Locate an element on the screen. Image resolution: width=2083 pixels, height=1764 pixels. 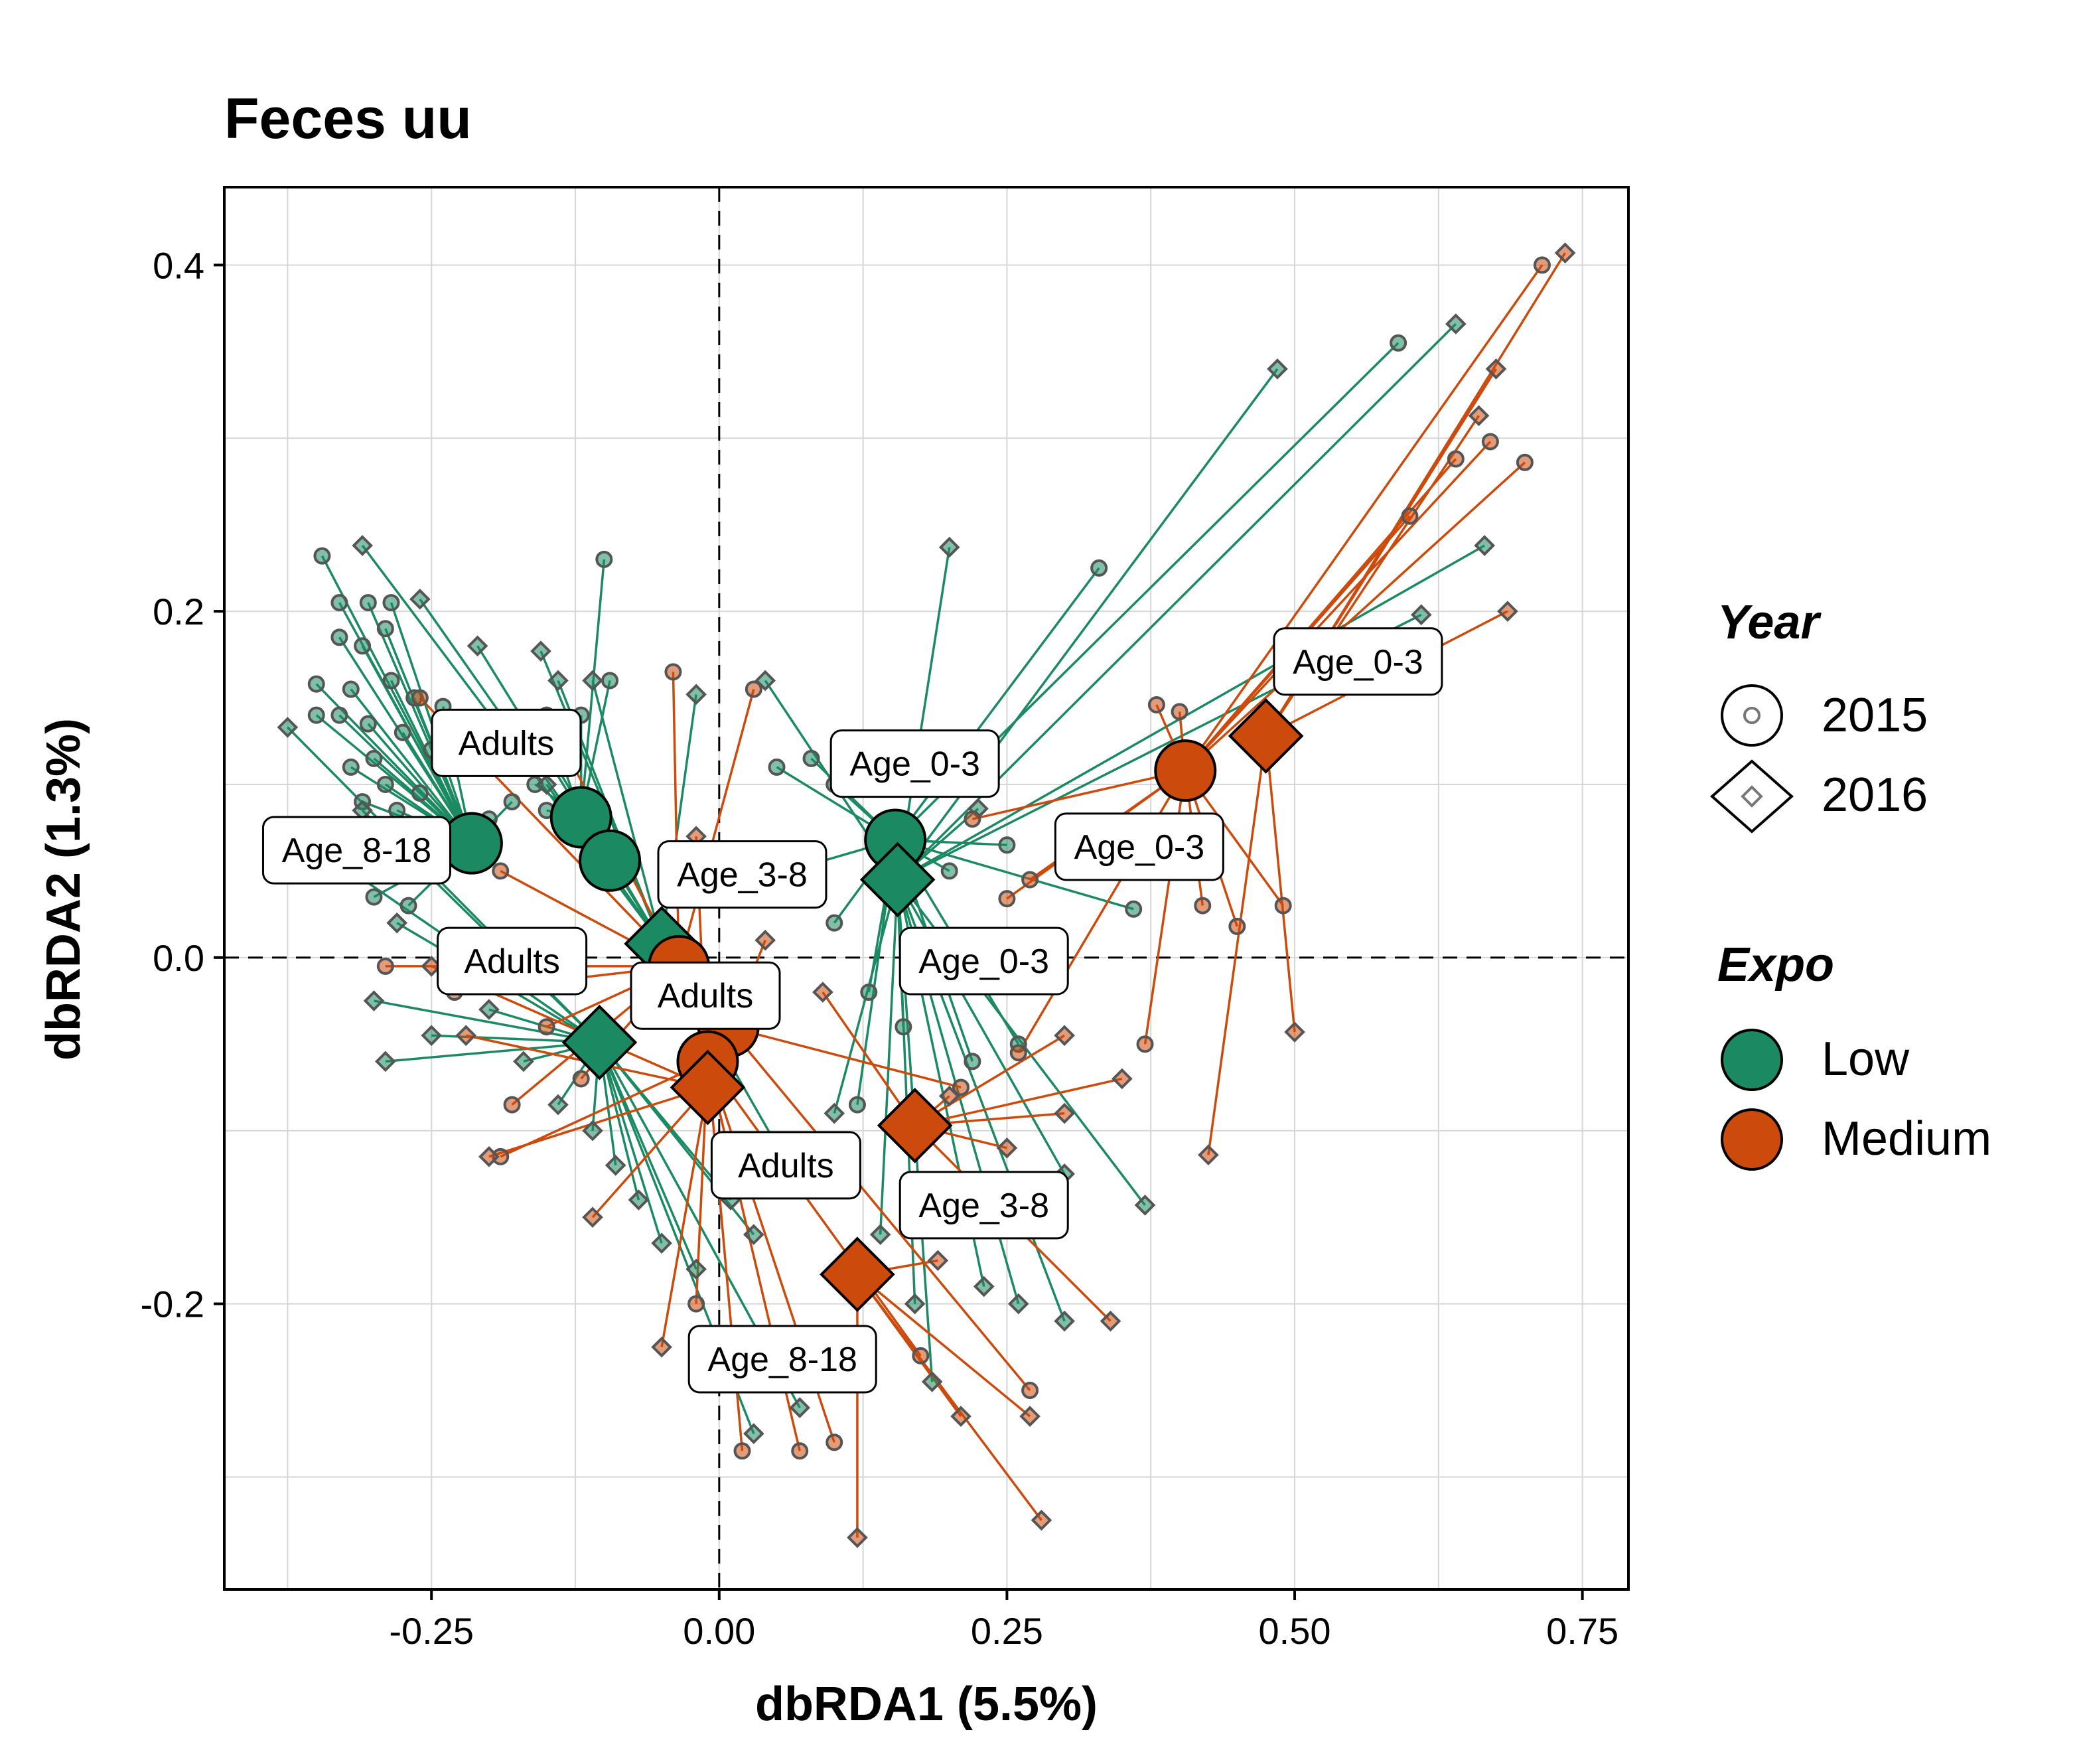
legend-key-2016 is located at coordinates (1751, 796).